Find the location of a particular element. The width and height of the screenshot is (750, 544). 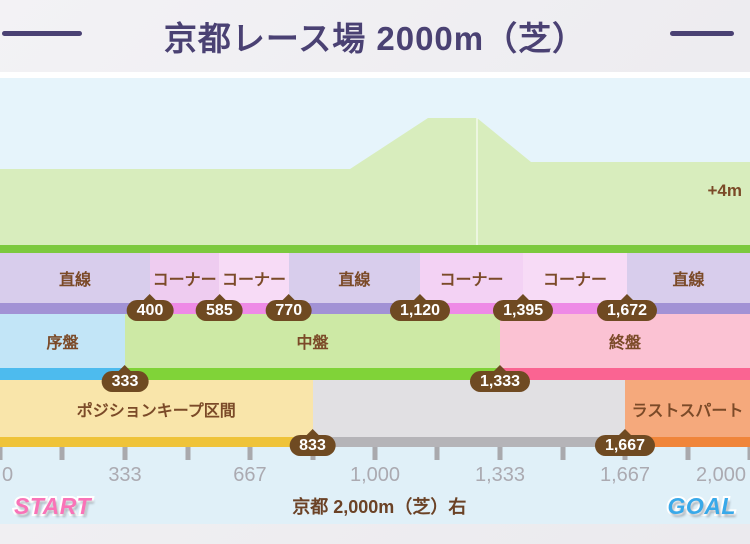

strategy-strip-spurt is located at coordinates (687, 442).